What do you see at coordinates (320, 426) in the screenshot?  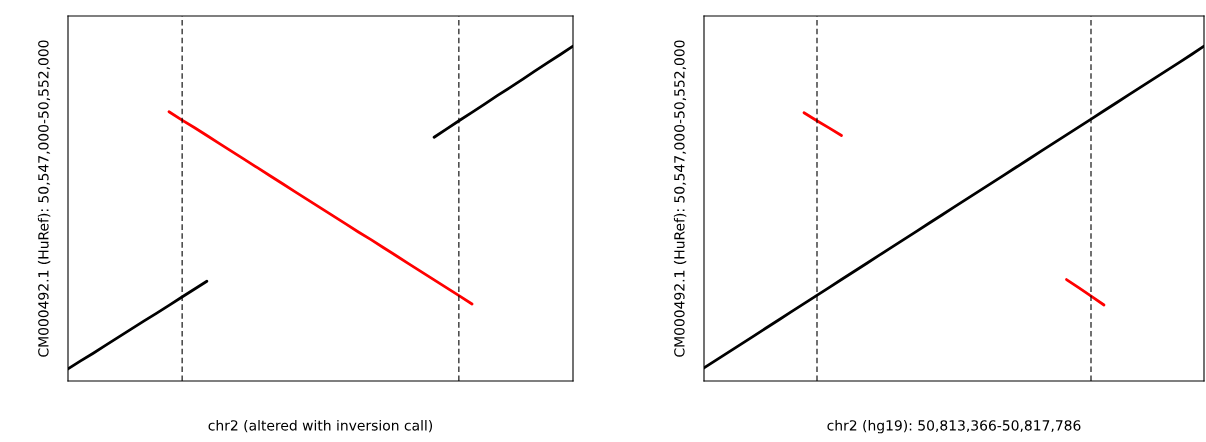 I see `x-axis-title: chr2 (altered with inversion call)` at bounding box center [320, 426].